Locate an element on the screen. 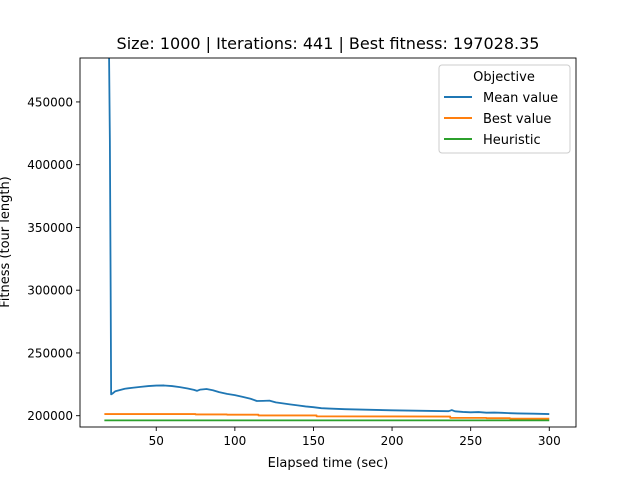  y-tick-label: 300000 is located at coordinates (50, 291).